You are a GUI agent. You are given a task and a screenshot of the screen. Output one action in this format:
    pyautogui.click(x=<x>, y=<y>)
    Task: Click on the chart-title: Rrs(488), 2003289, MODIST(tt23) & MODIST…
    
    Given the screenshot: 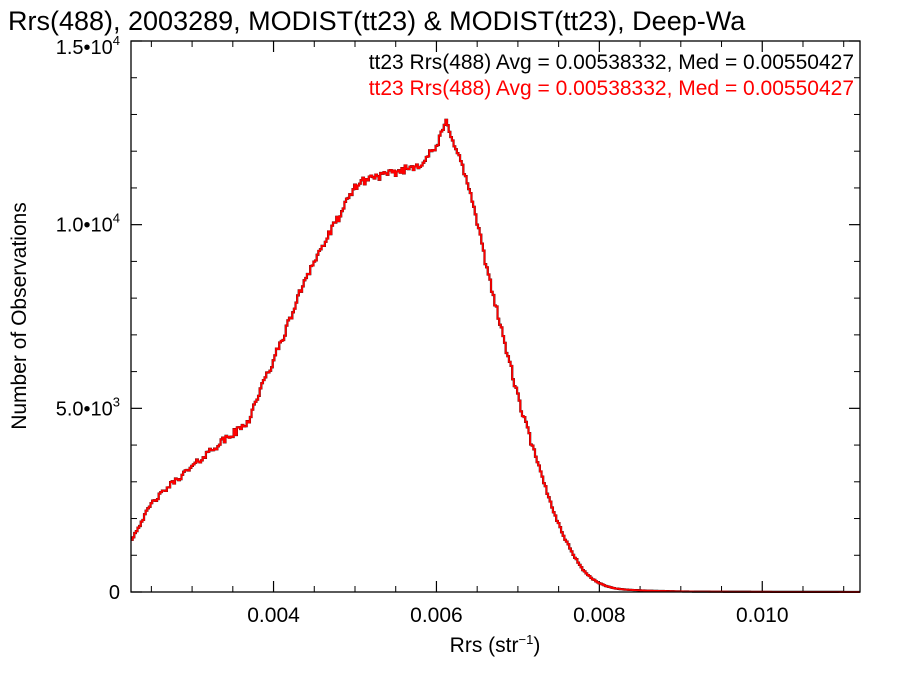 What is the action you would take?
    pyautogui.click(x=377, y=21)
    